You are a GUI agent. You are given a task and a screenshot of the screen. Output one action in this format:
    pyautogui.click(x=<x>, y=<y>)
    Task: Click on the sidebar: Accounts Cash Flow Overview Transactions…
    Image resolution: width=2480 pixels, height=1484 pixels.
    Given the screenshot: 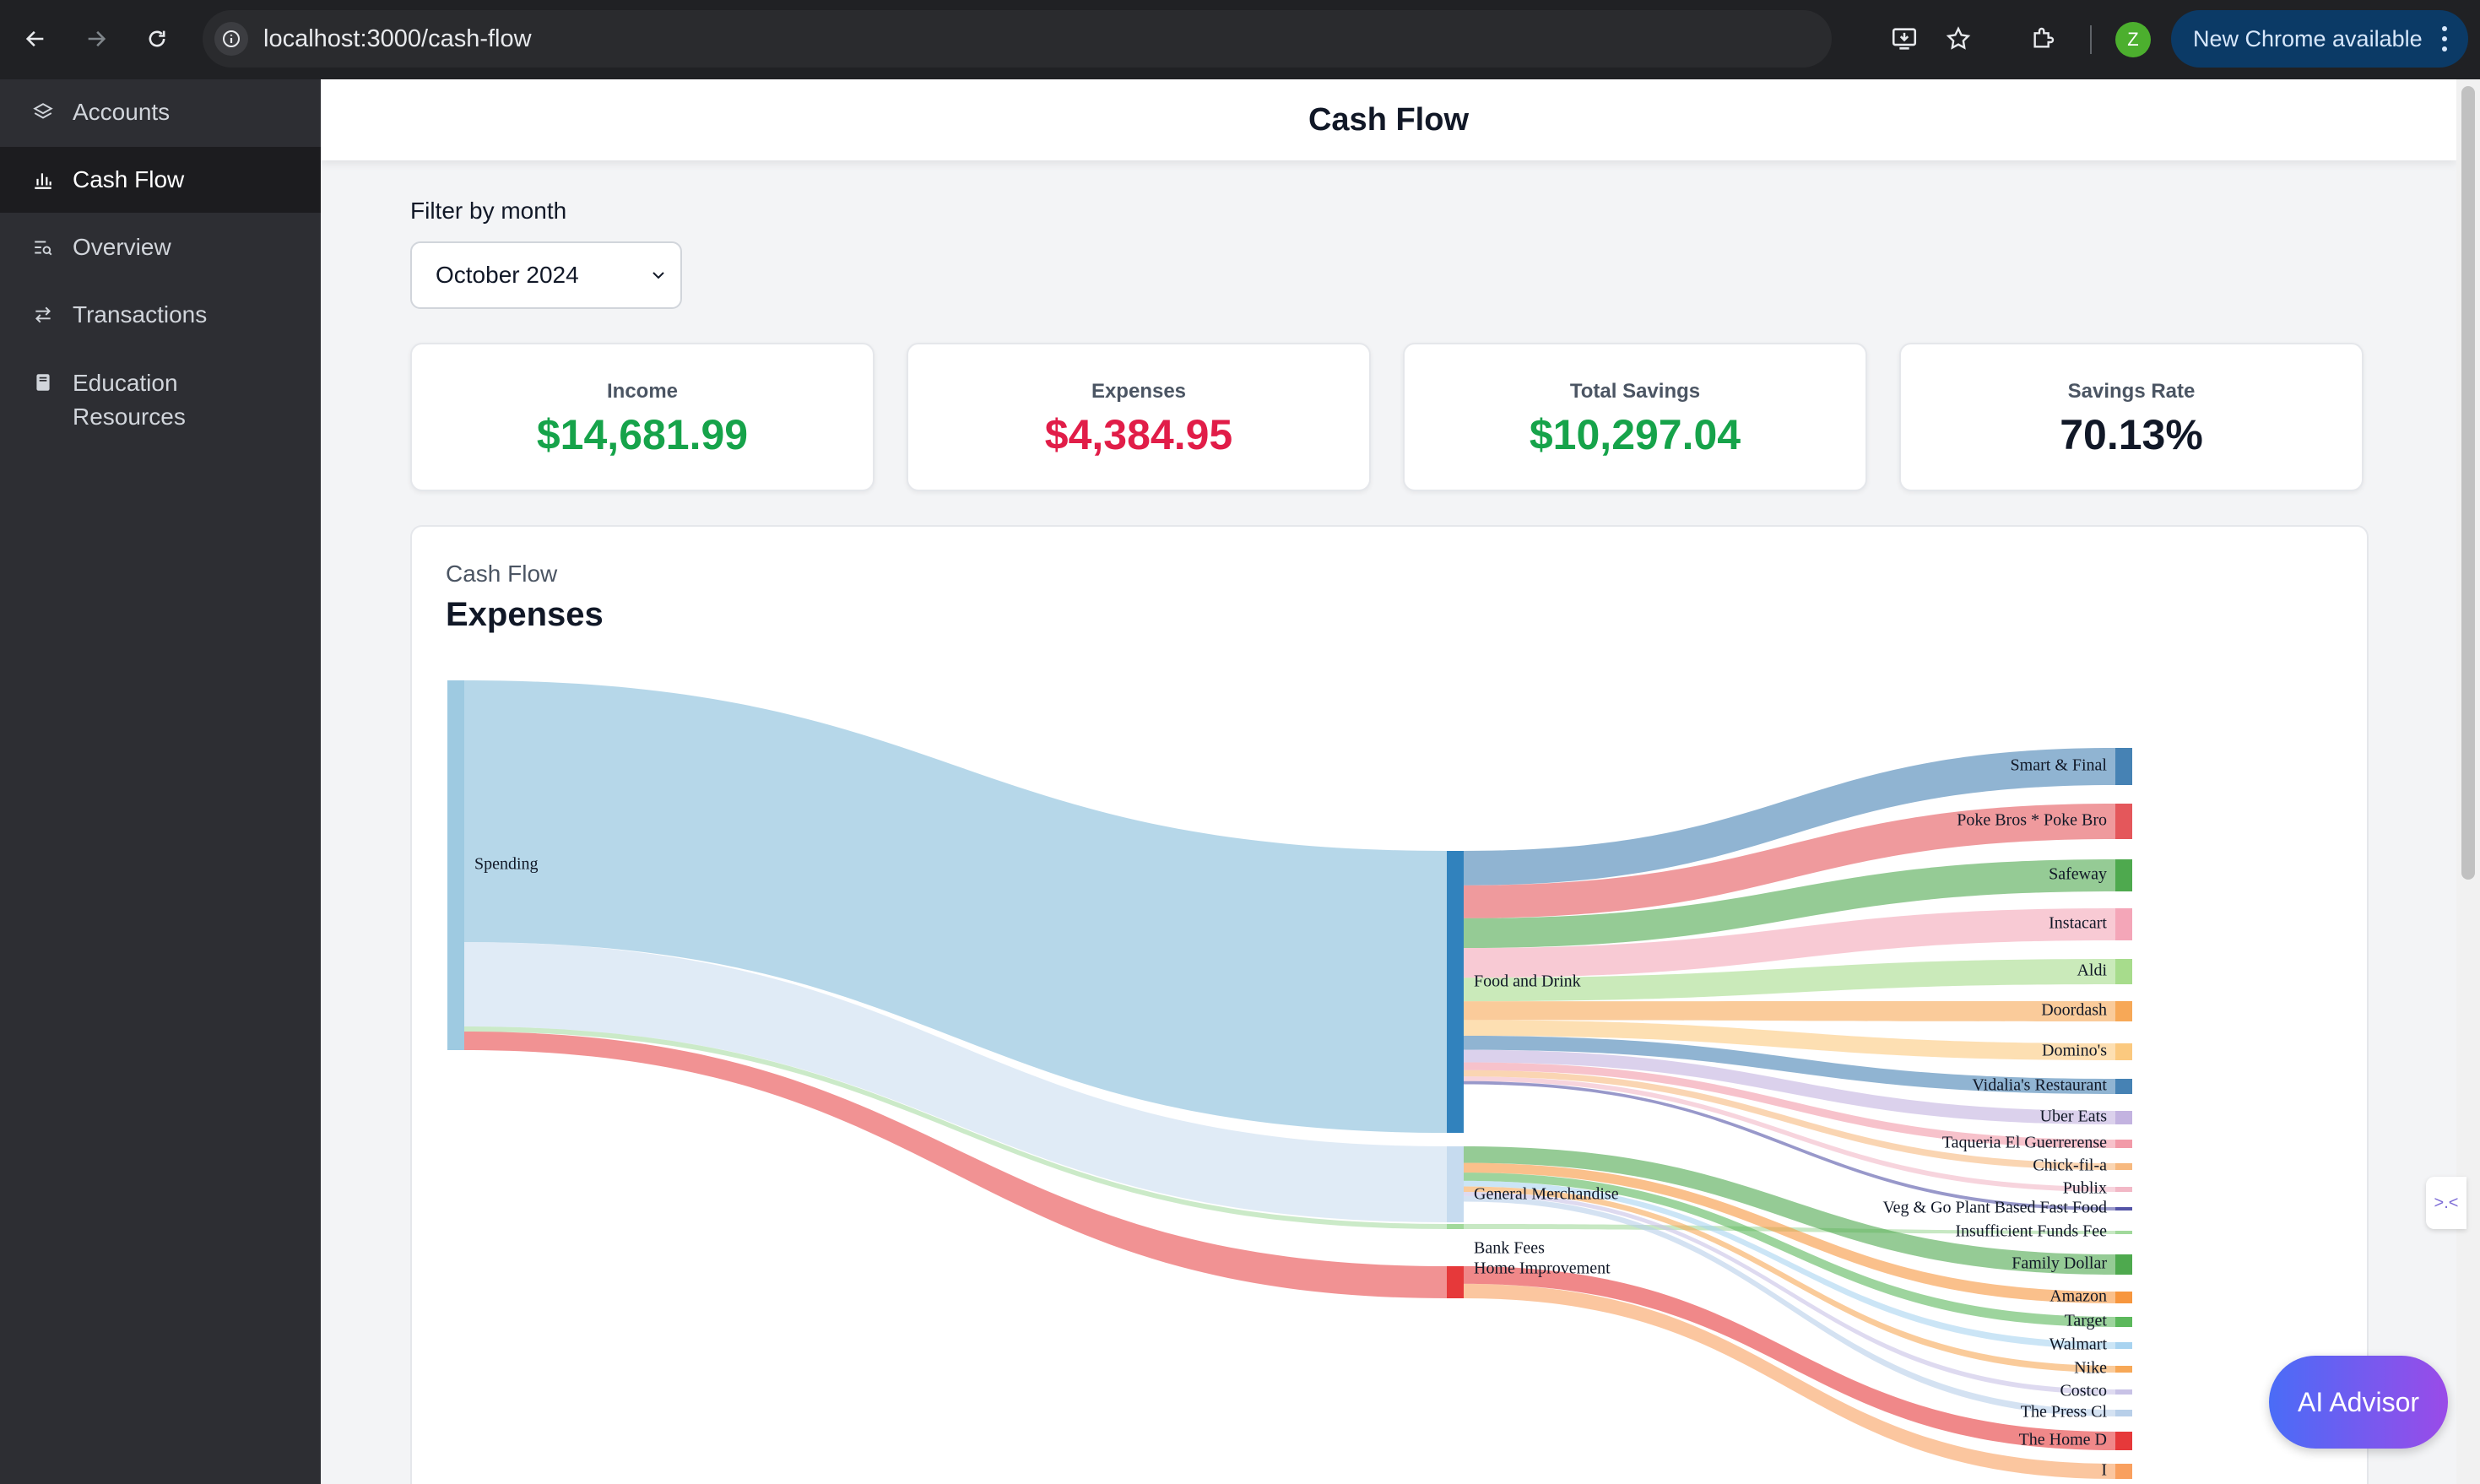 What is the action you would take?
    pyautogui.click(x=160, y=781)
    